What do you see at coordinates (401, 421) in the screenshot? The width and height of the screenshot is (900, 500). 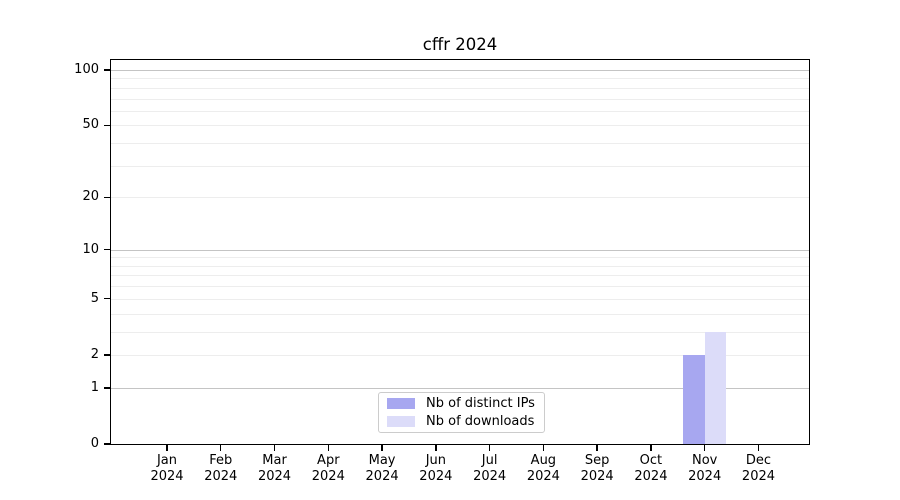 I see `legend-swatch-downloads-icon` at bounding box center [401, 421].